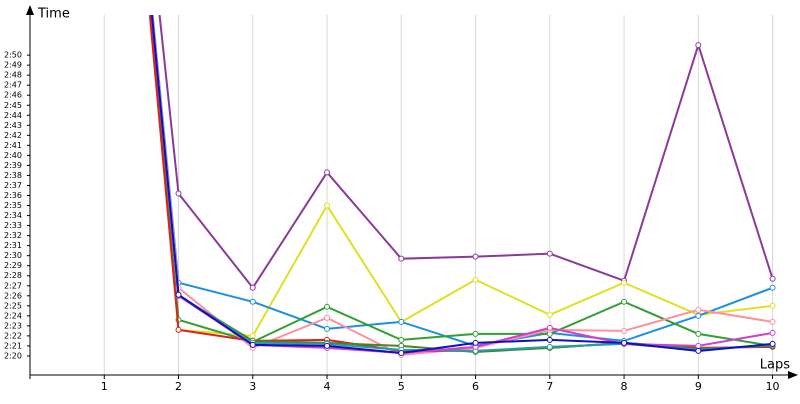 This screenshot has width=800, height=404. Describe the element at coordinates (13, 265) in the screenshot. I see `y-tick-label: 2:29` at that location.